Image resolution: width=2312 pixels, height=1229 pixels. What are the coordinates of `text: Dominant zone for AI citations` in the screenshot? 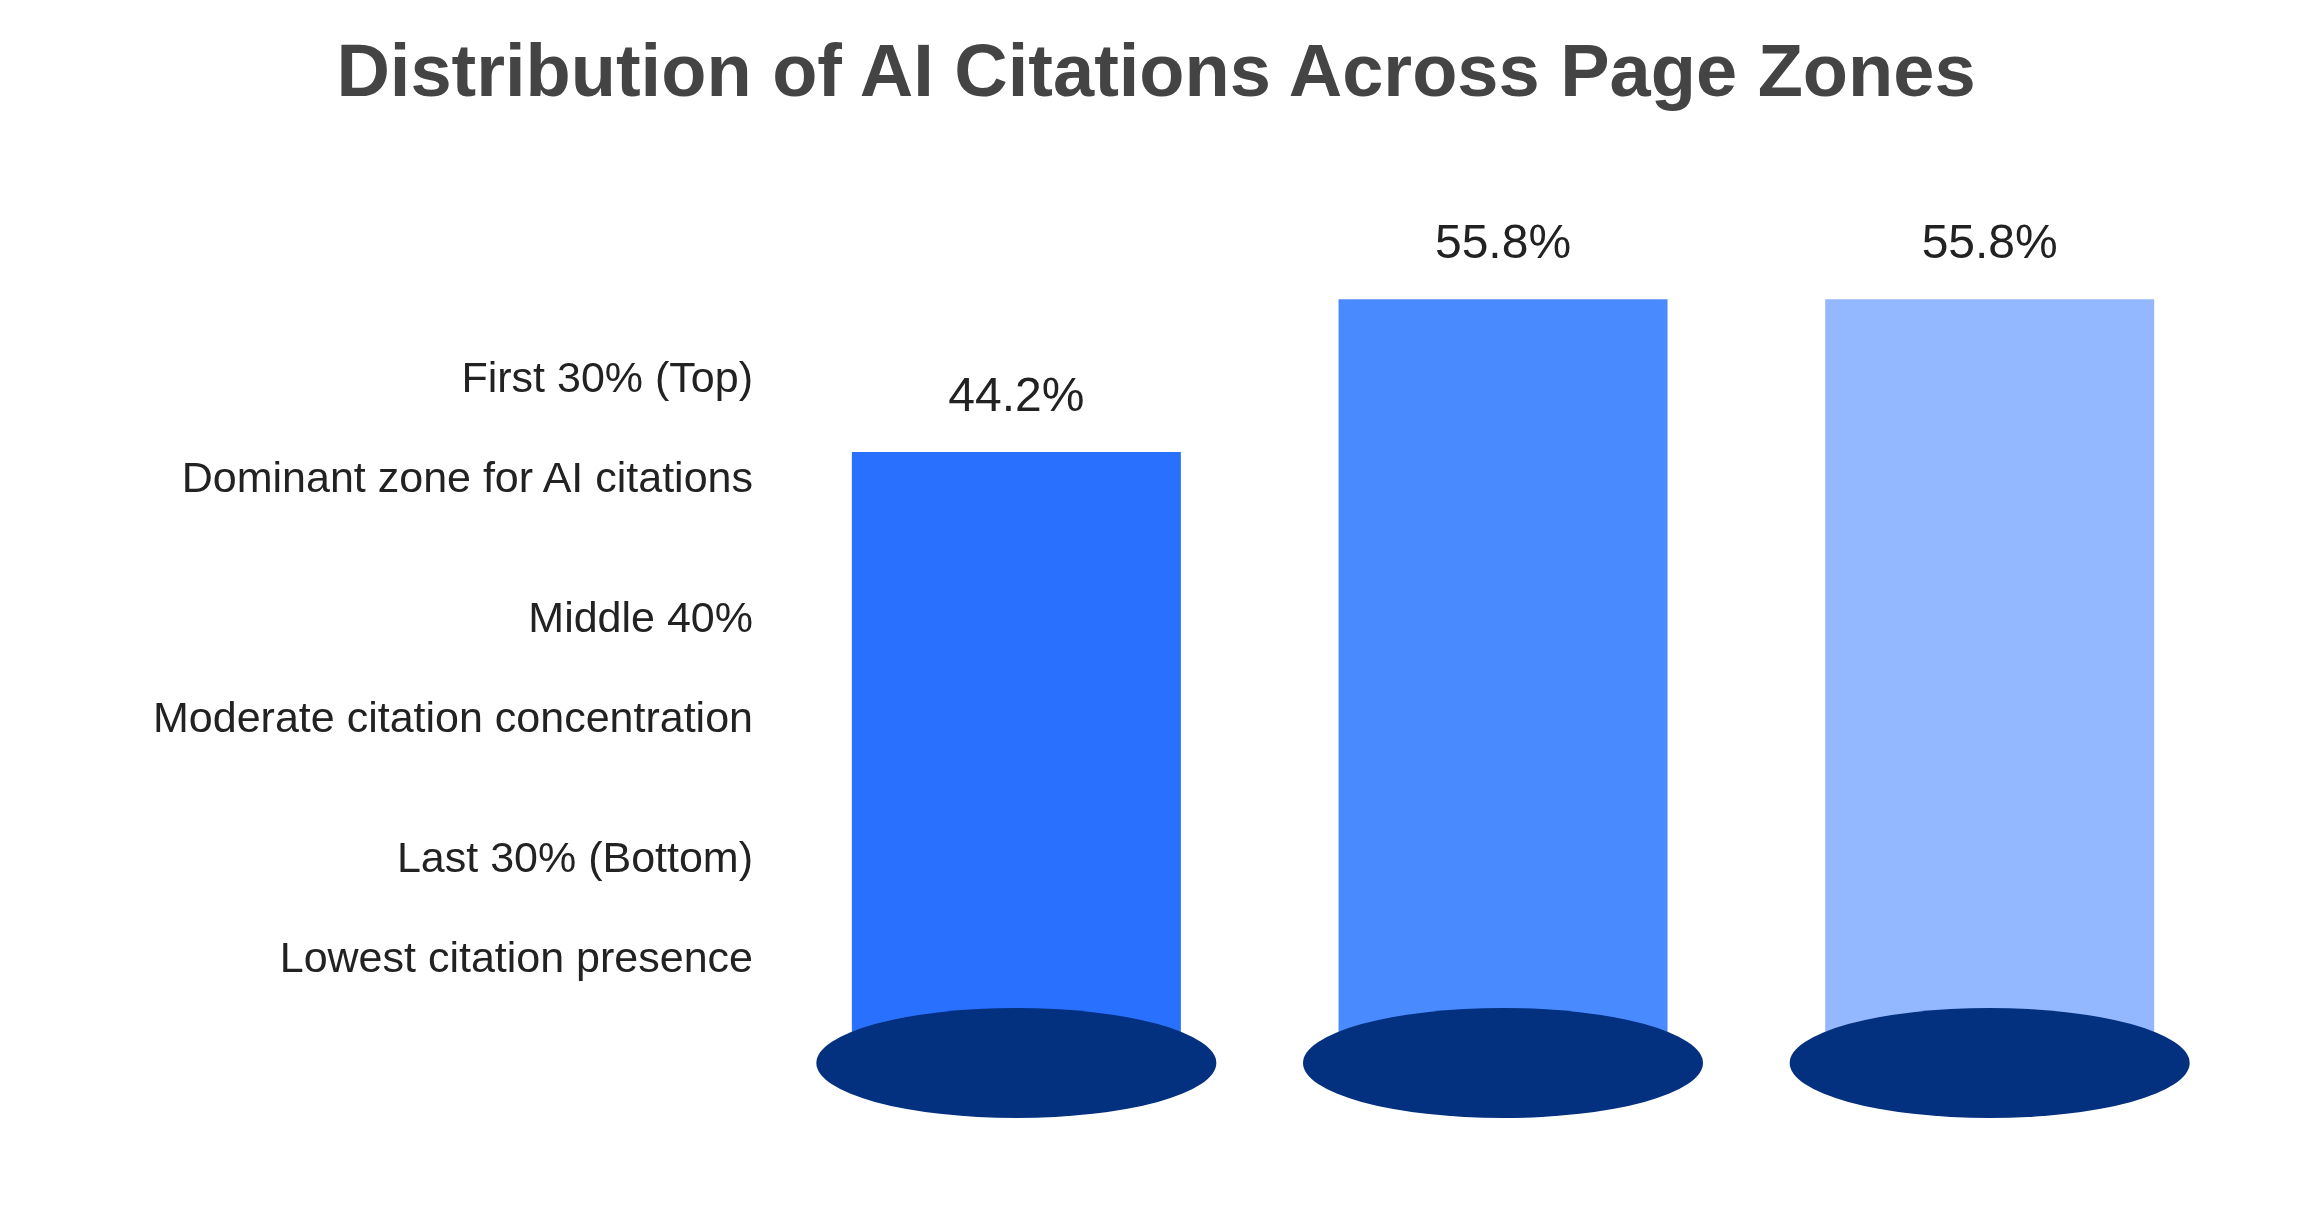 It's located at (466, 478).